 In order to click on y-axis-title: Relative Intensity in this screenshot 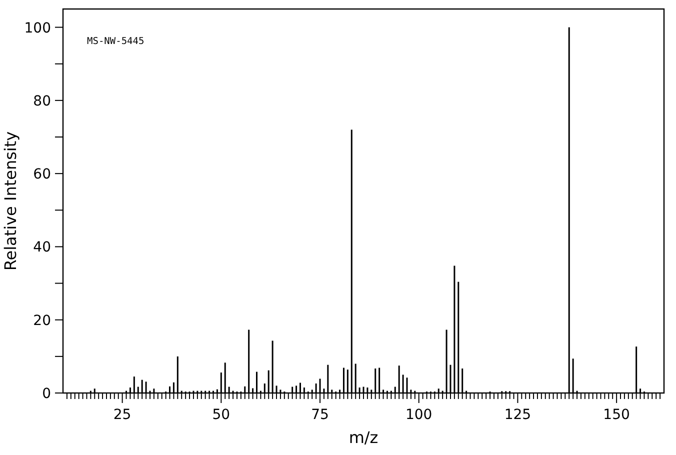, I will do `click(10, 201)`.